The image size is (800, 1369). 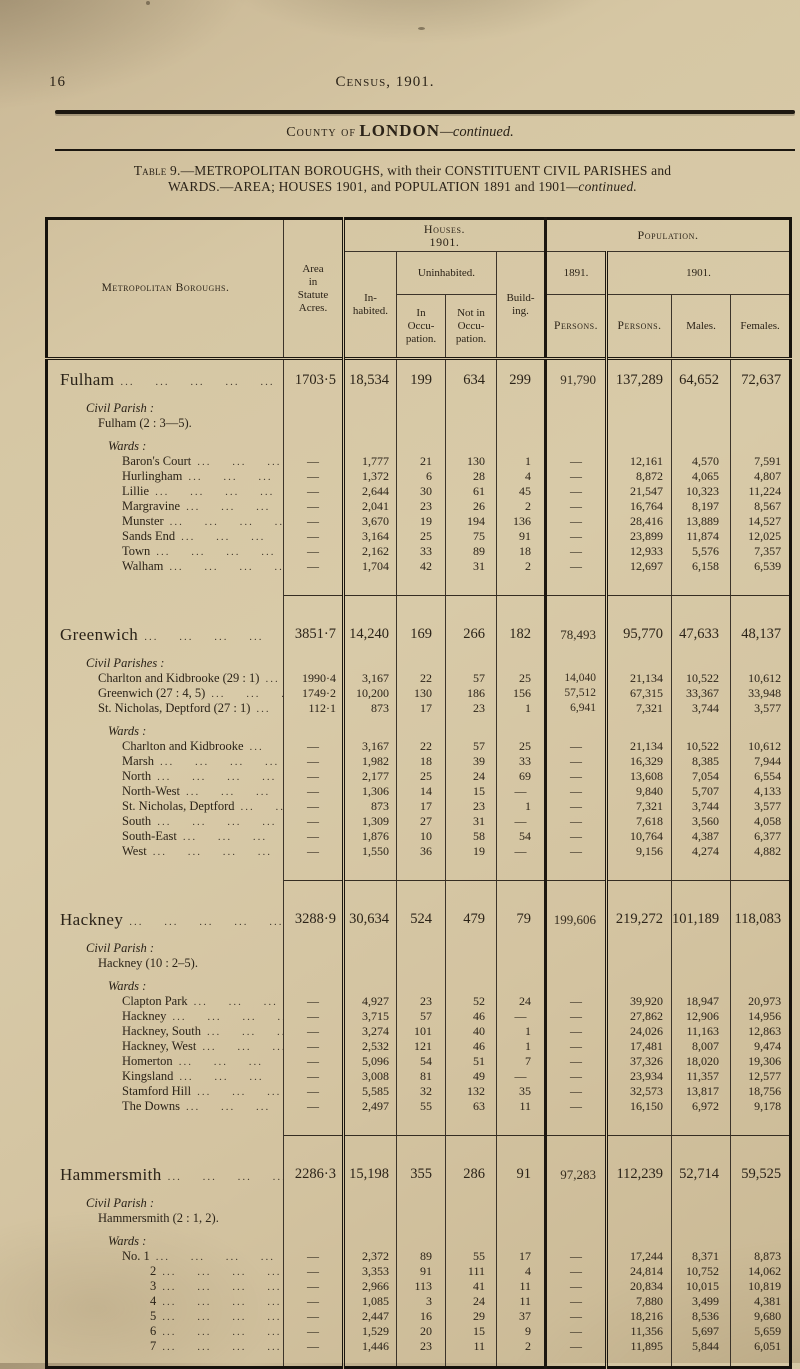 I want to click on header-persons-1891: Persons., so click(x=577, y=326).